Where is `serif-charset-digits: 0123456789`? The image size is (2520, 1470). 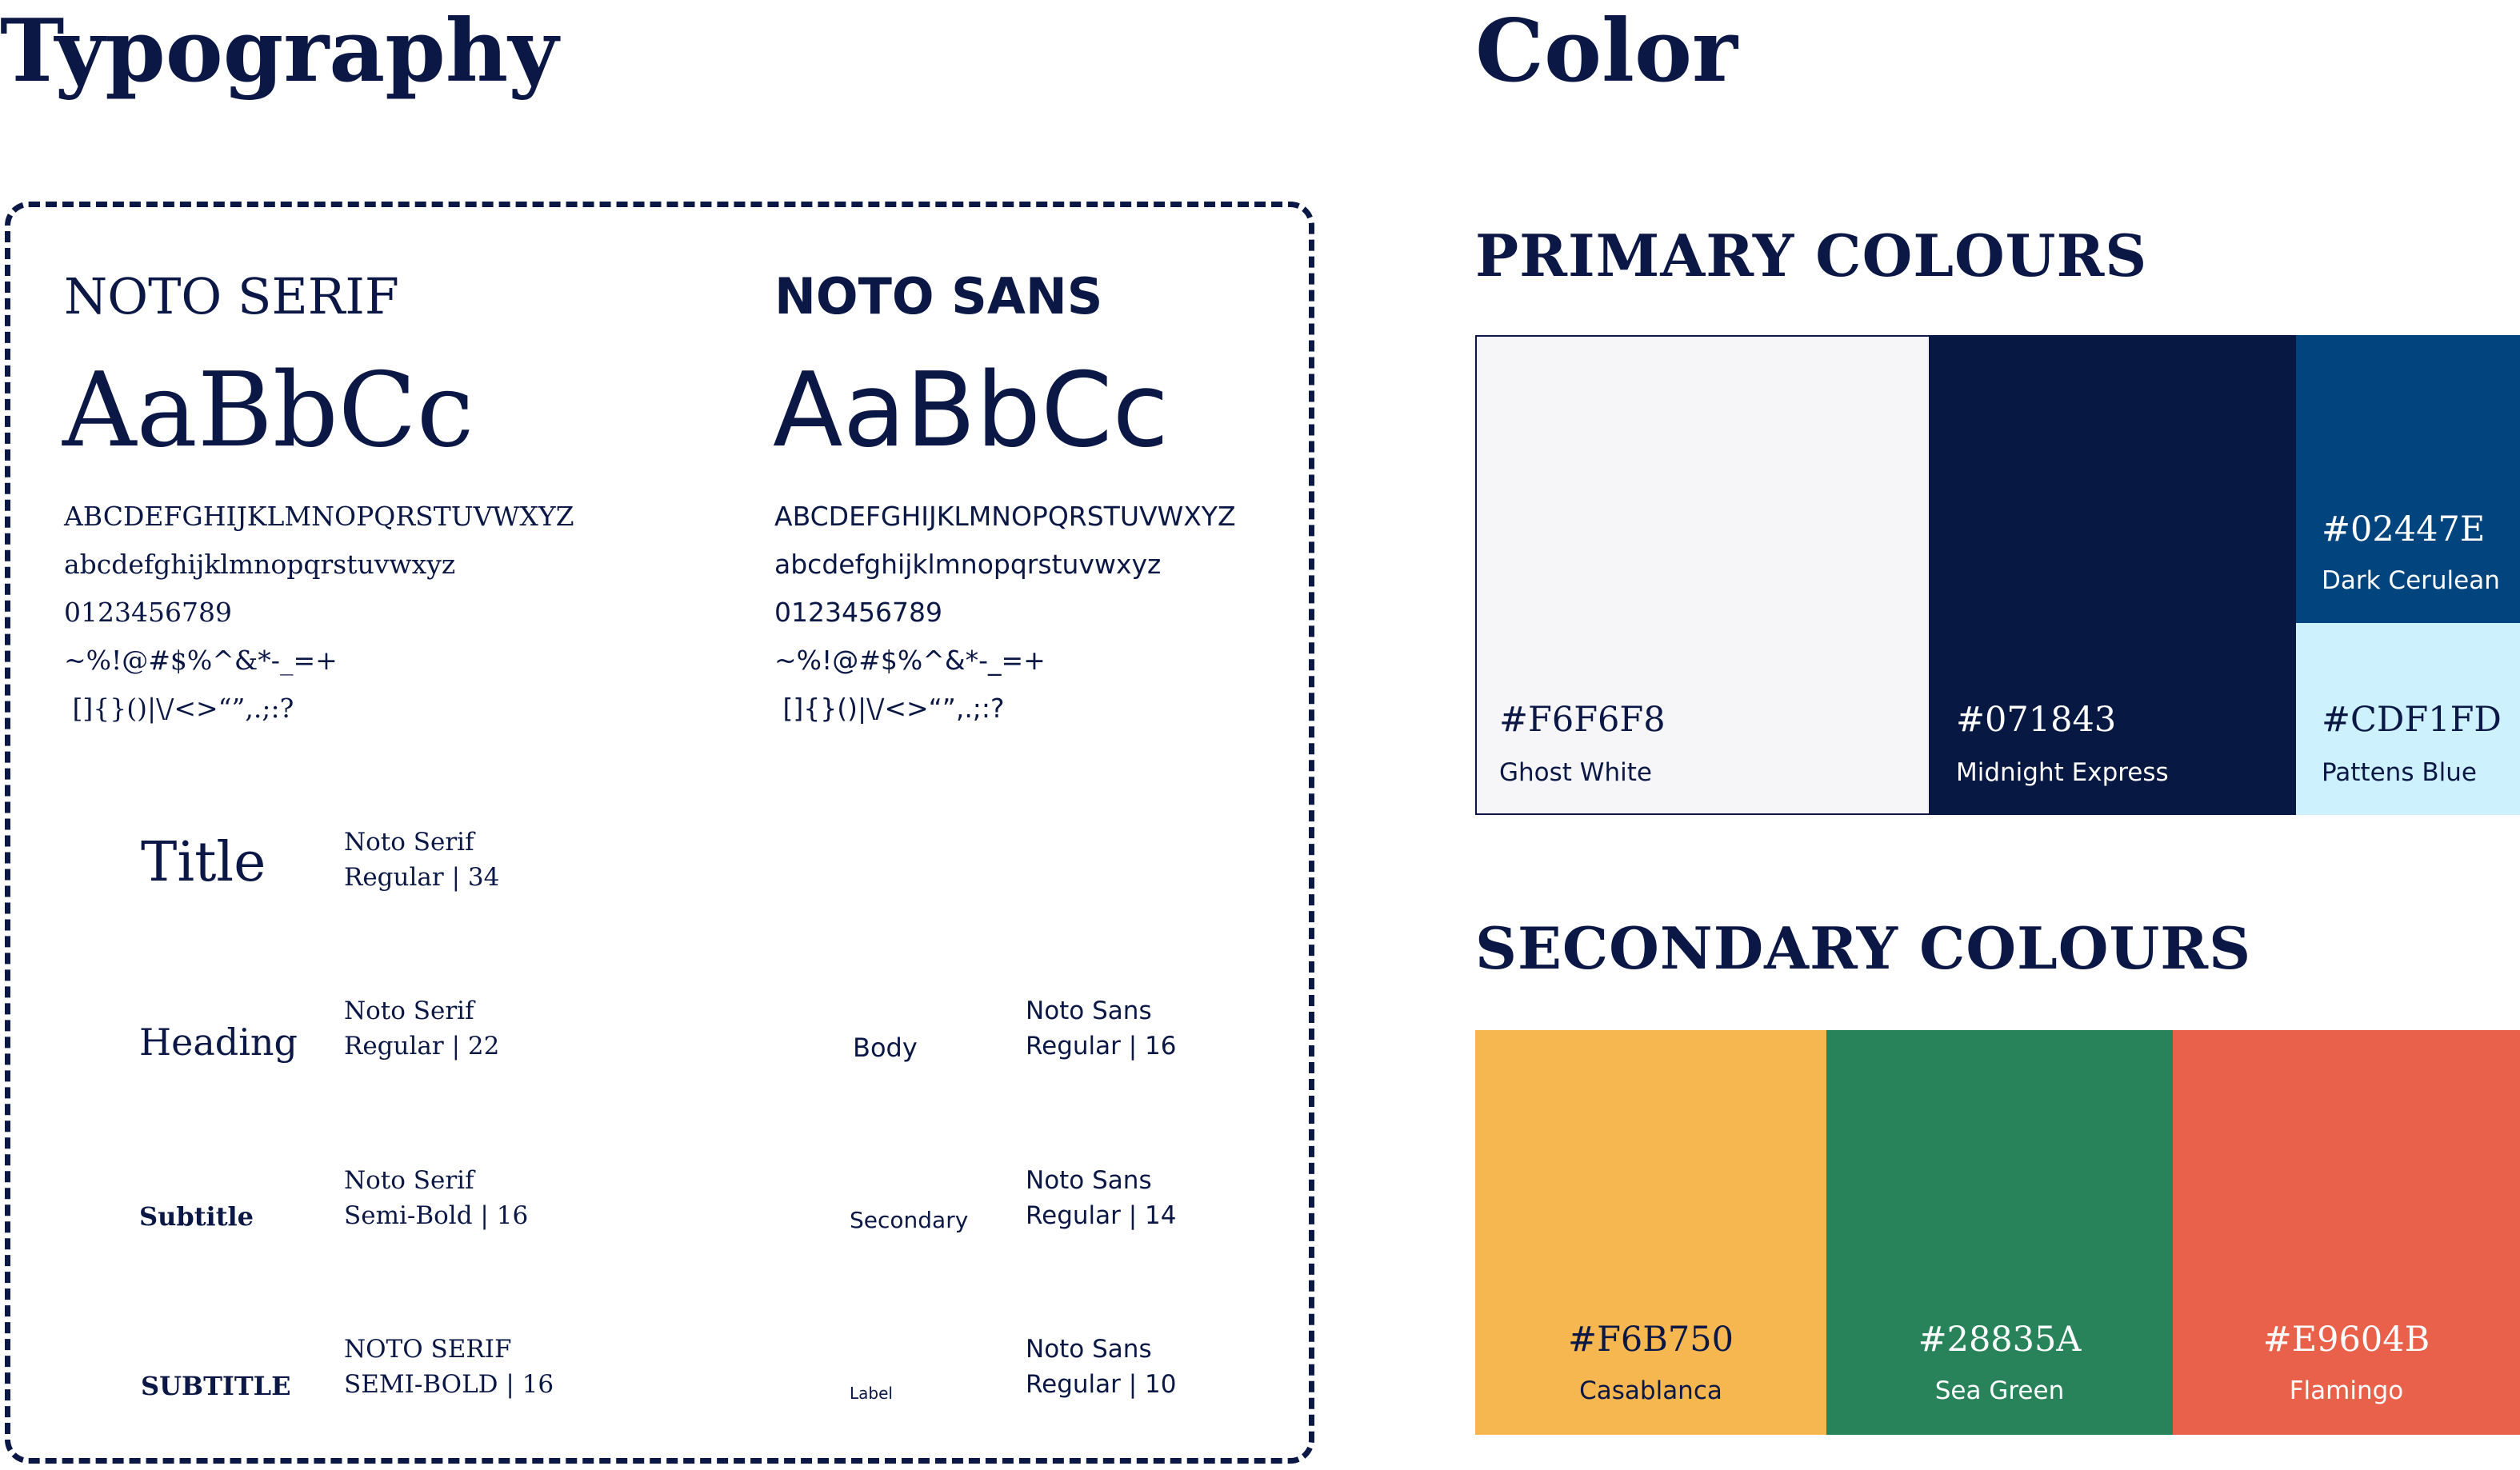 serif-charset-digits: 0123456789 is located at coordinates (148, 612).